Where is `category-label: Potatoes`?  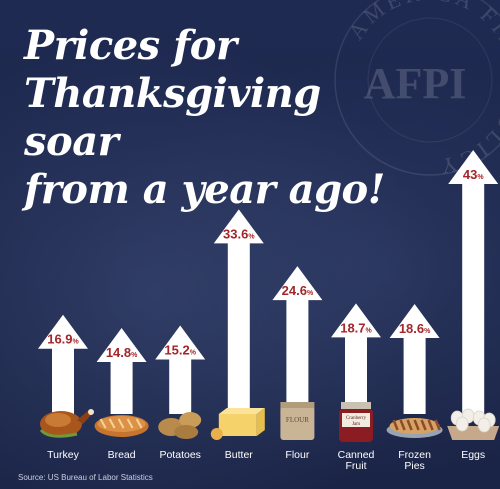
category-label: Potatoes is located at coordinates (179, 455).